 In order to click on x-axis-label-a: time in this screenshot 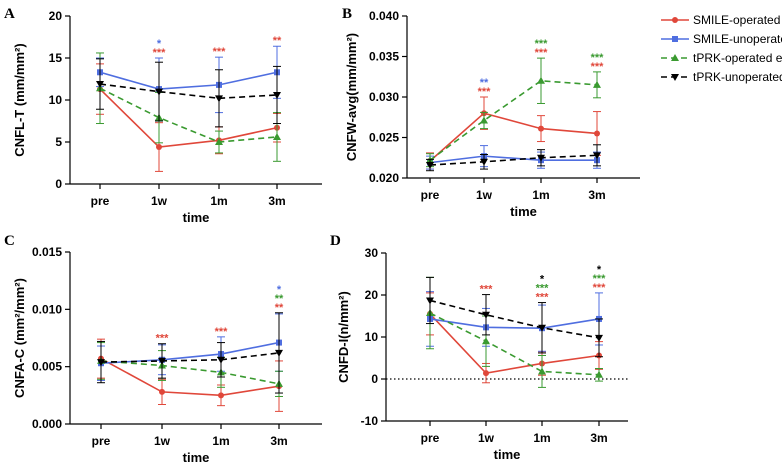, I will do `click(196, 217)`.